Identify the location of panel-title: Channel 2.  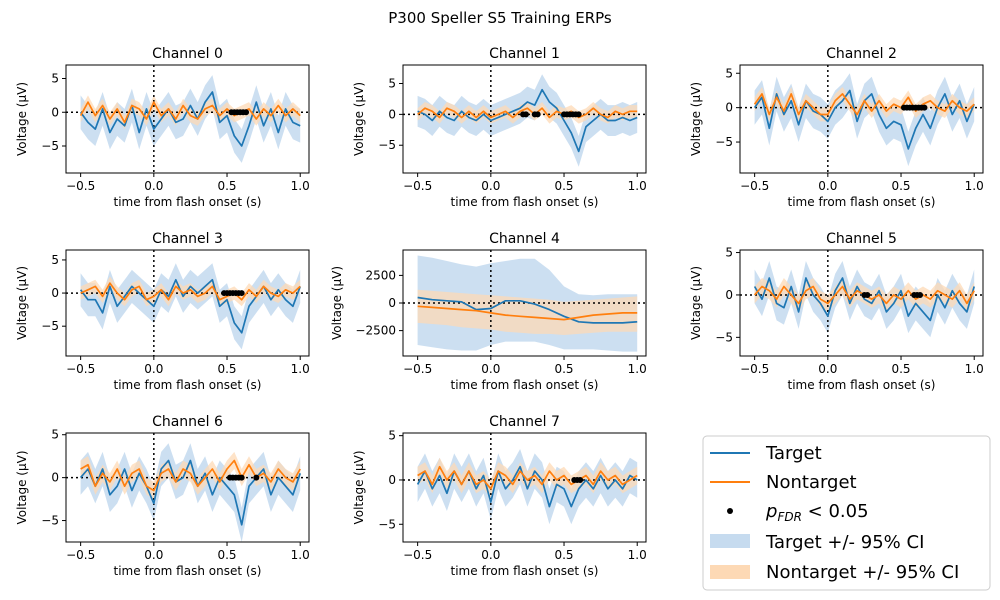
(861, 54).